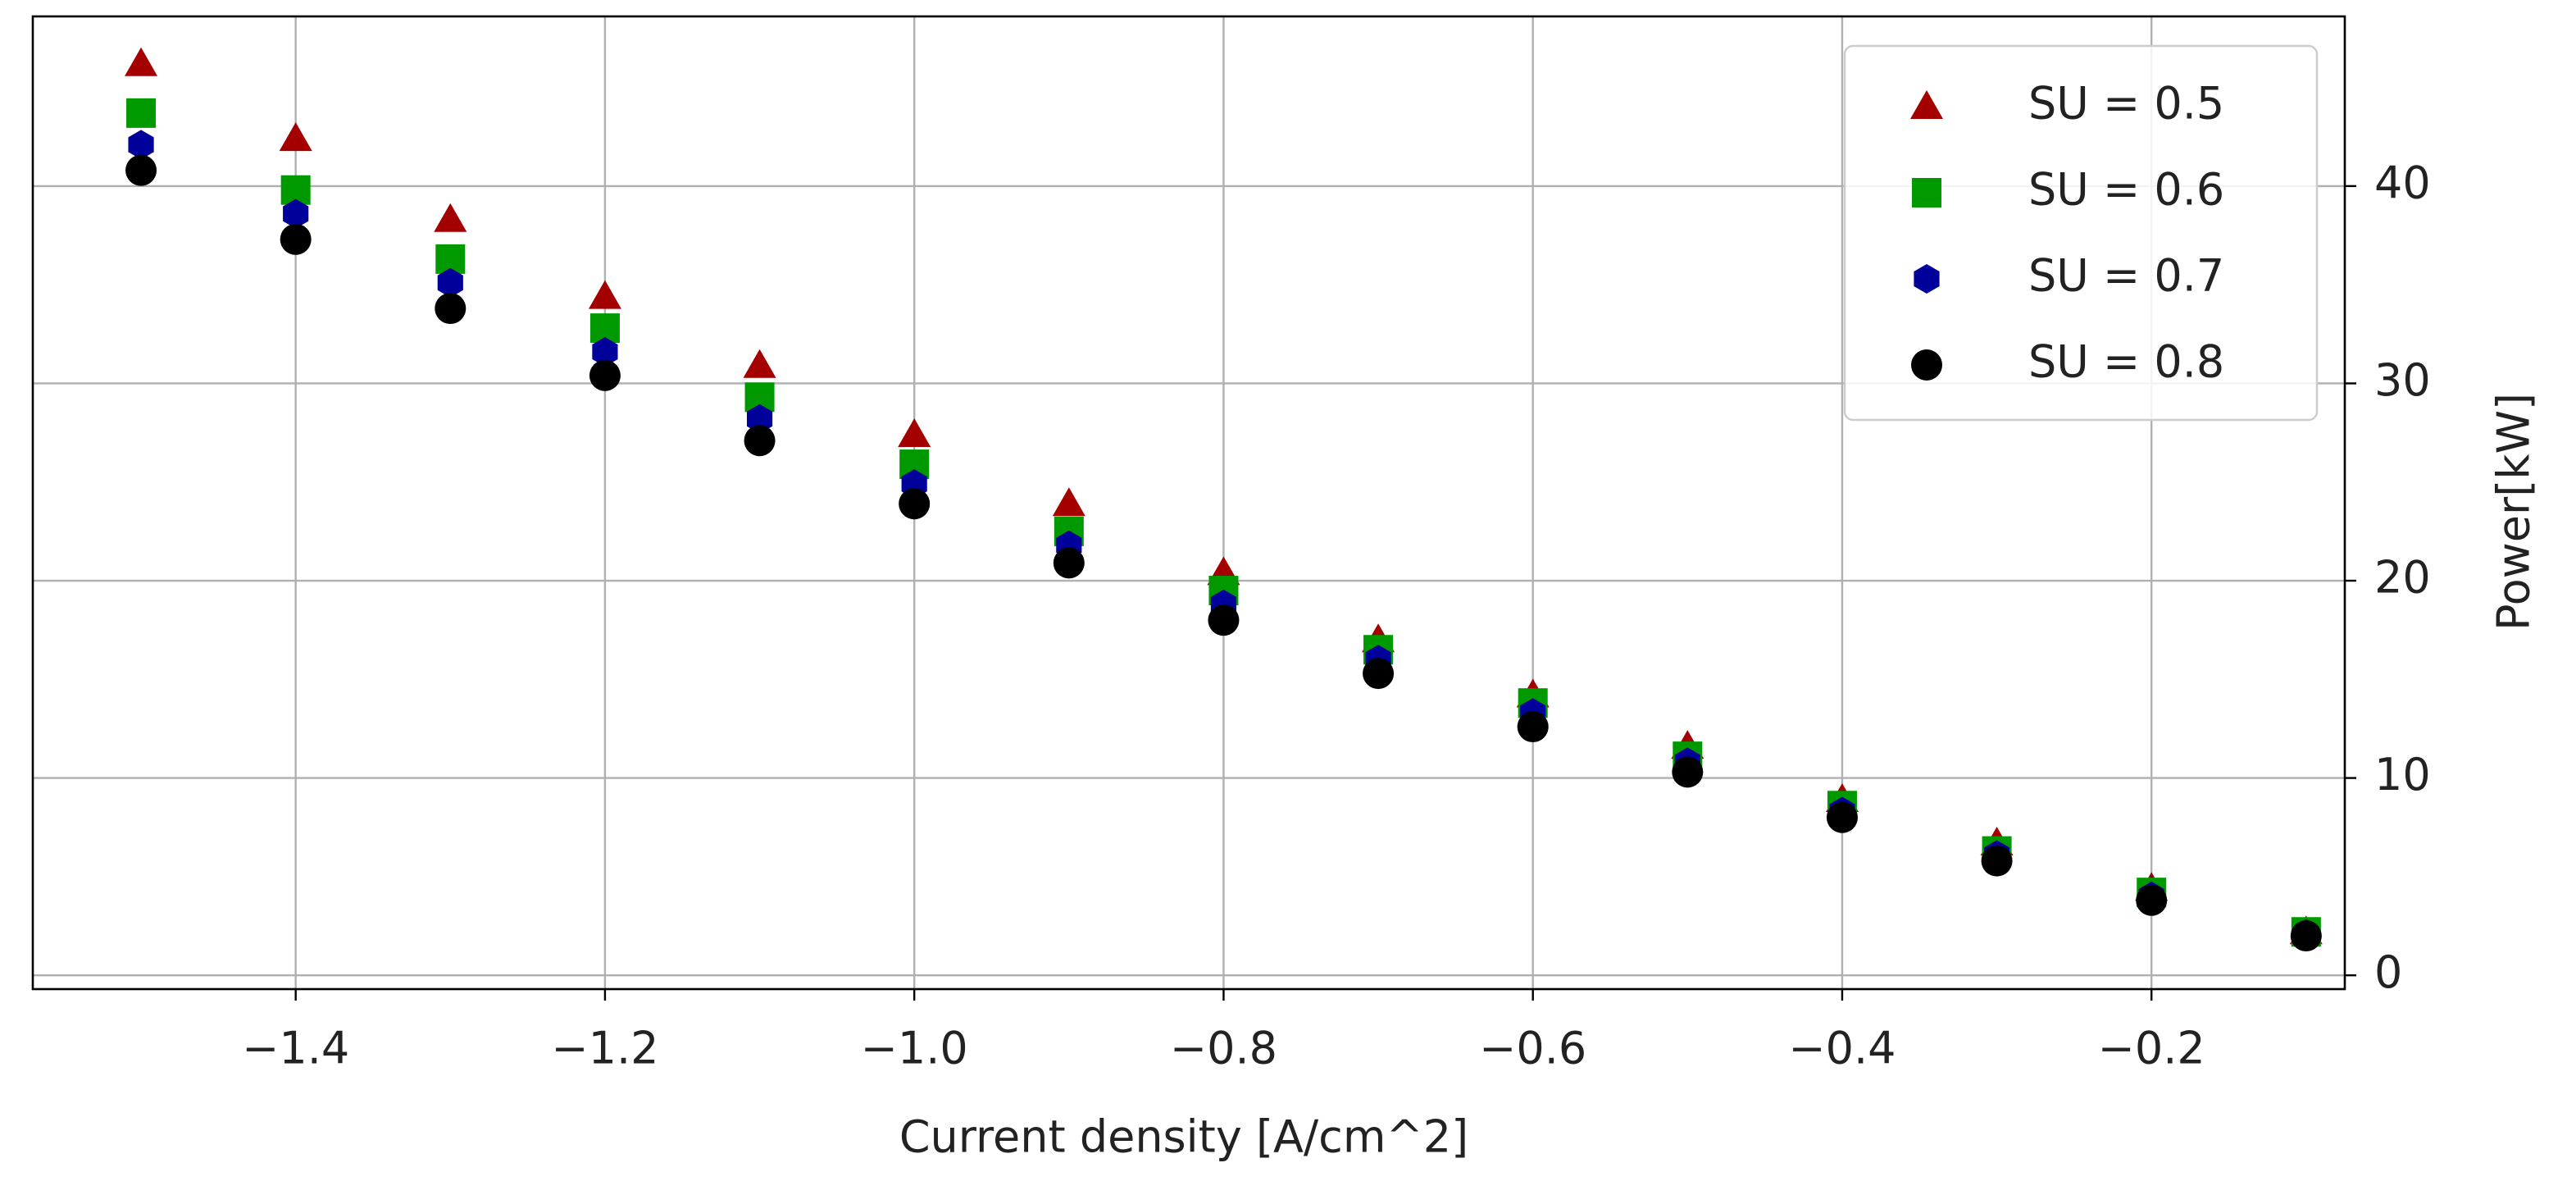  I want to click on y-axis-label: Power[kW], so click(2514, 512).